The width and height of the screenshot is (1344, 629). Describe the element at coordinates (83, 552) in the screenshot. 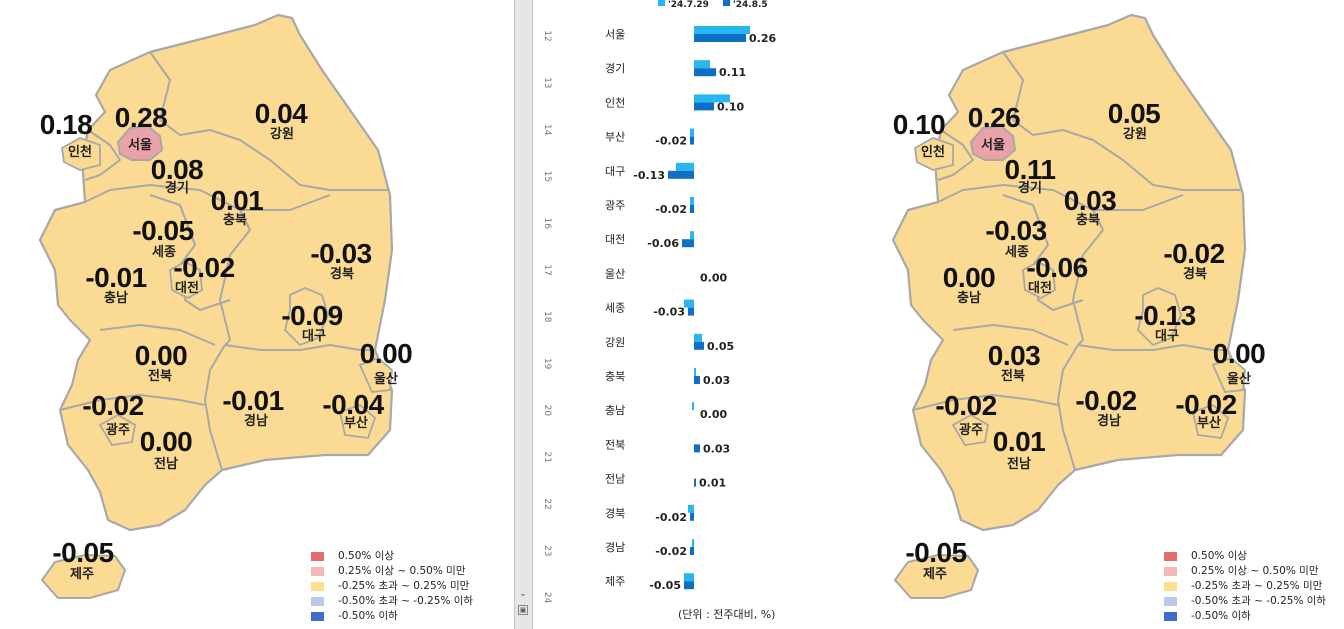

I see `value-jeju: -0.05` at that location.